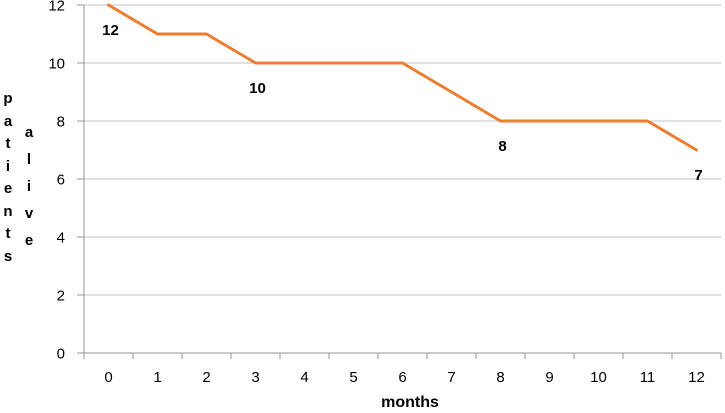  Describe the element at coordinates (598, 377) in the screenshot. I see `x-tick-label: 10` at that location.